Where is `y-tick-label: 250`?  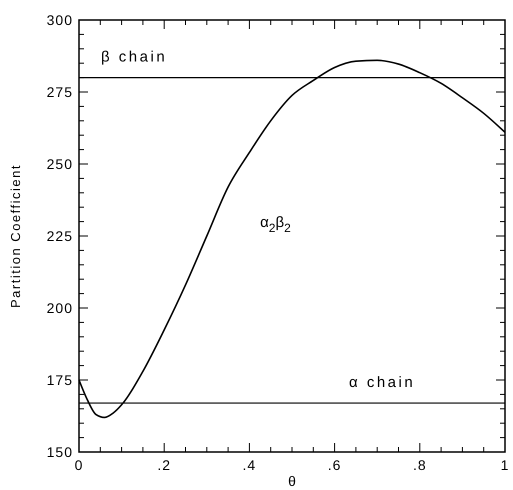 y-tick-label: 250 is located at coordinates (59, 164).